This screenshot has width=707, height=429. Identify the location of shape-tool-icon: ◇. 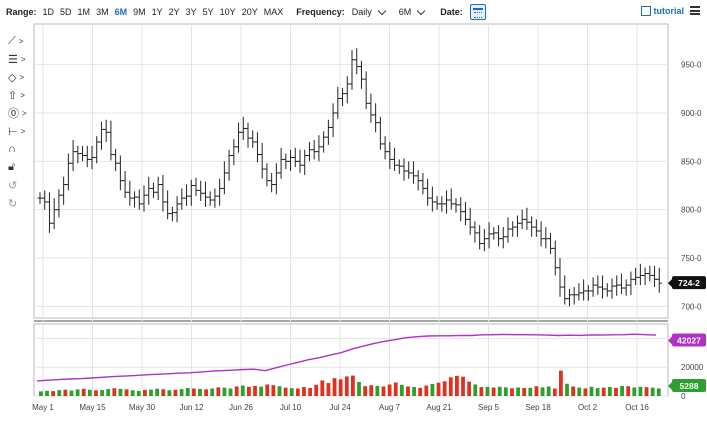
(12, 77).